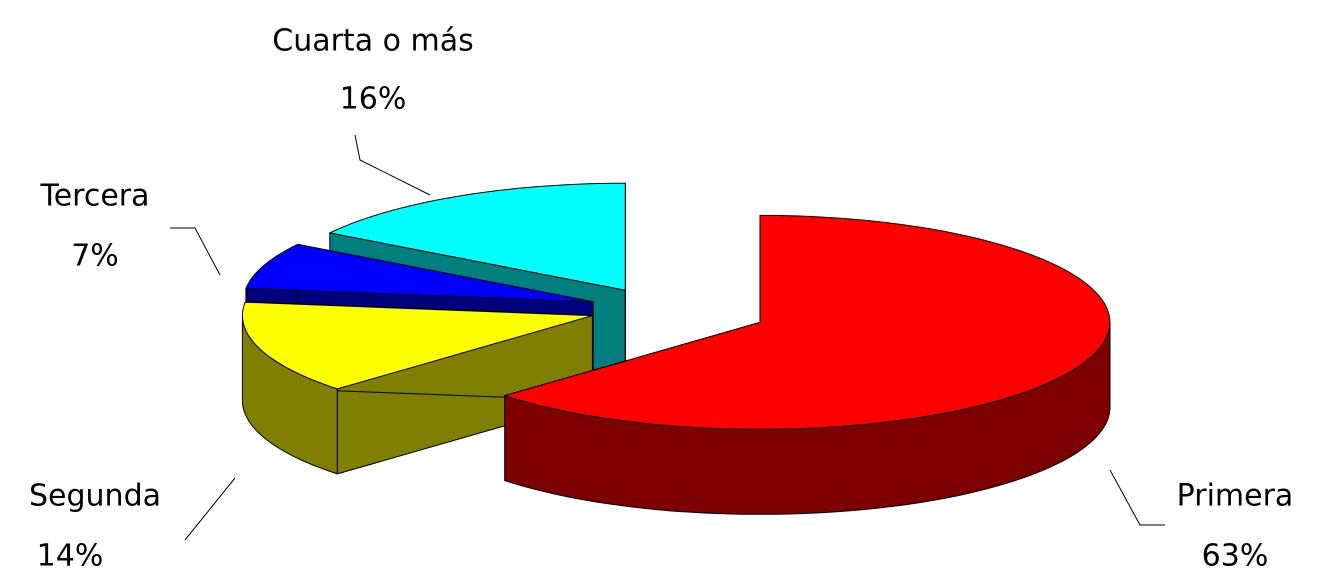  I want to click on slice-label: Segunda, so click(95, 496).